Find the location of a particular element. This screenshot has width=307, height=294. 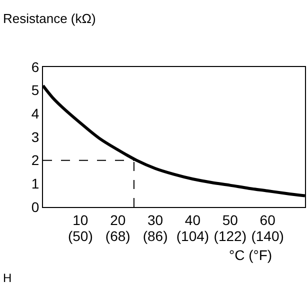

y-axis-title: Resistance (kΩ) is located at coordinates (49, 18).